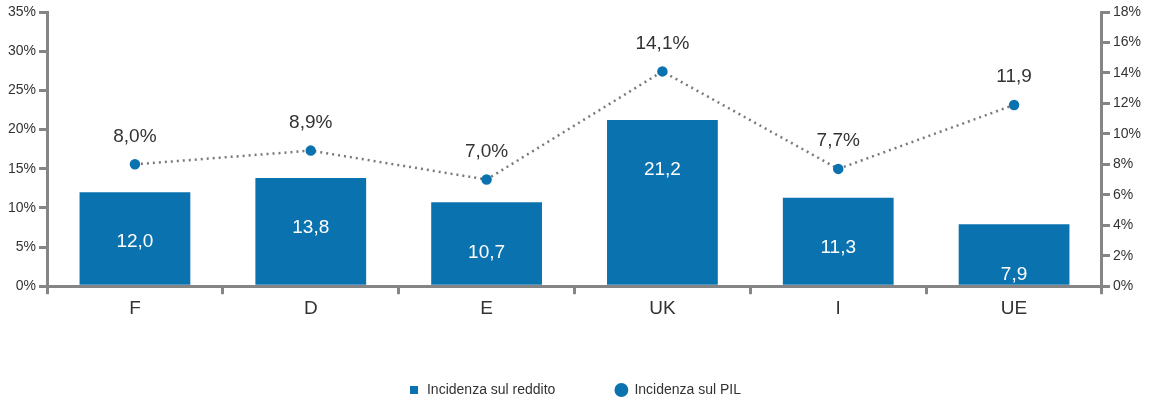 The height and width of the screenshot is (407, 1149). What do you see at coordinates (1014, 273) in the screenshot?
I see `data-label: 7,9` at bounding box center [1014, 273].